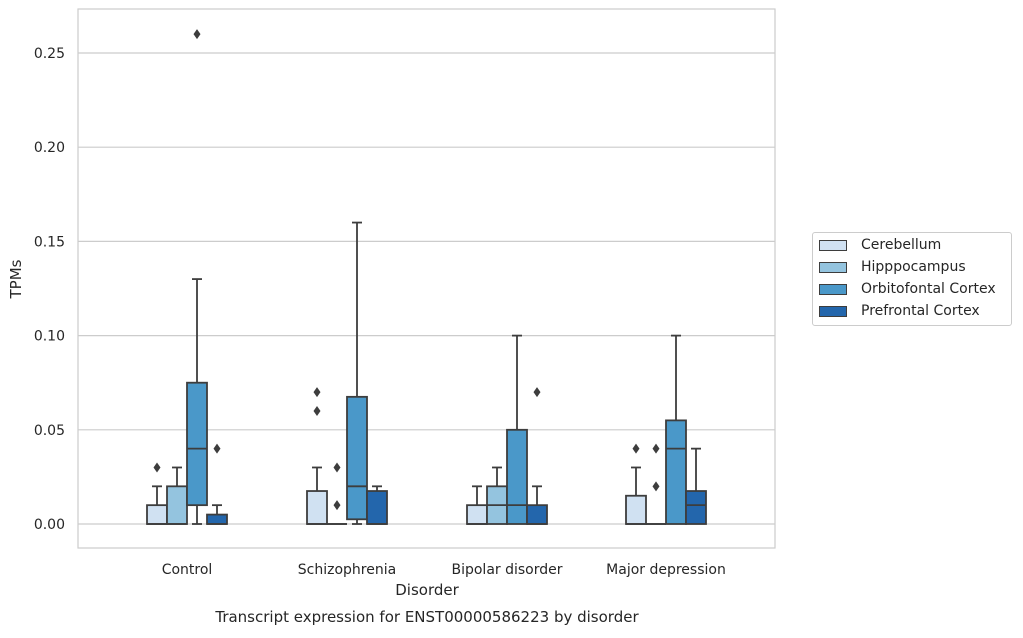 The height and width of the screenshot is (638, 1023). I want to click on x-tick-label: Schizophrenia, so click(347, 570).